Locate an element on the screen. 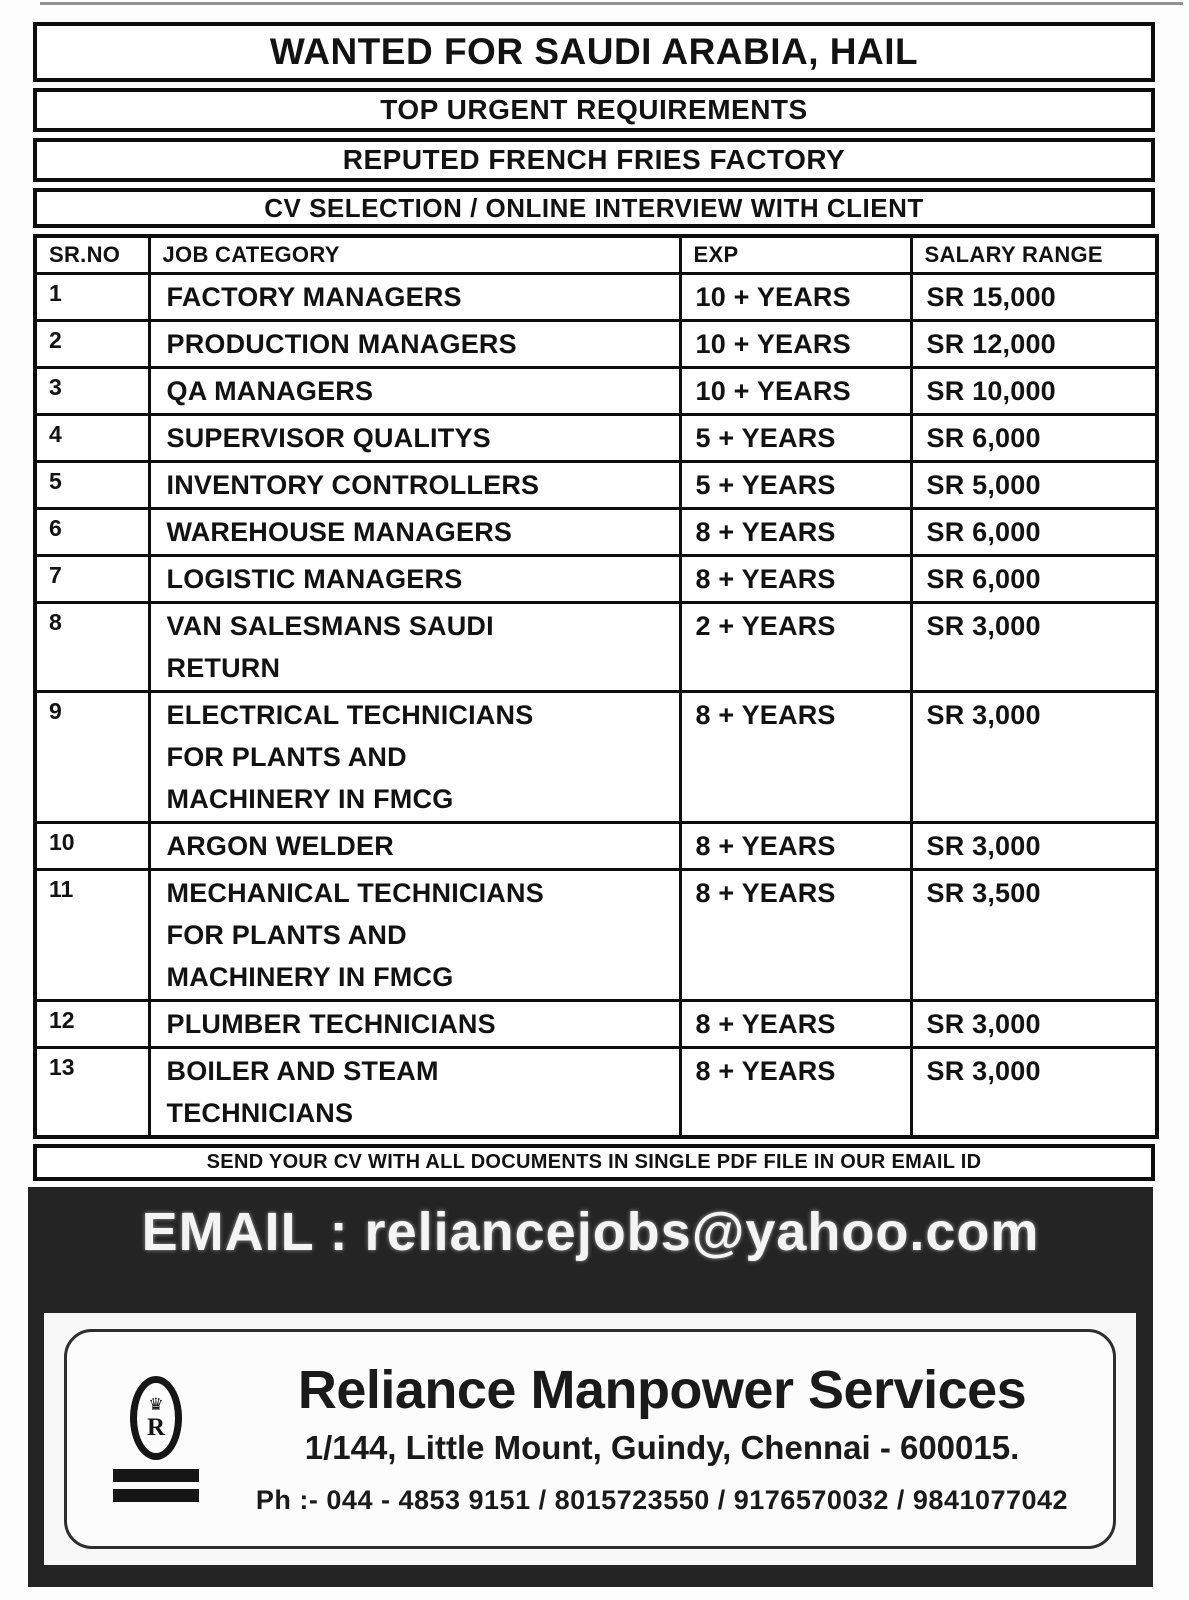 This screenshot has height=1600, width=1189. table-row: 1 FACTORY MANAGERS 10 + YEARS SR 15,000 is located at coordinates (596, 297).